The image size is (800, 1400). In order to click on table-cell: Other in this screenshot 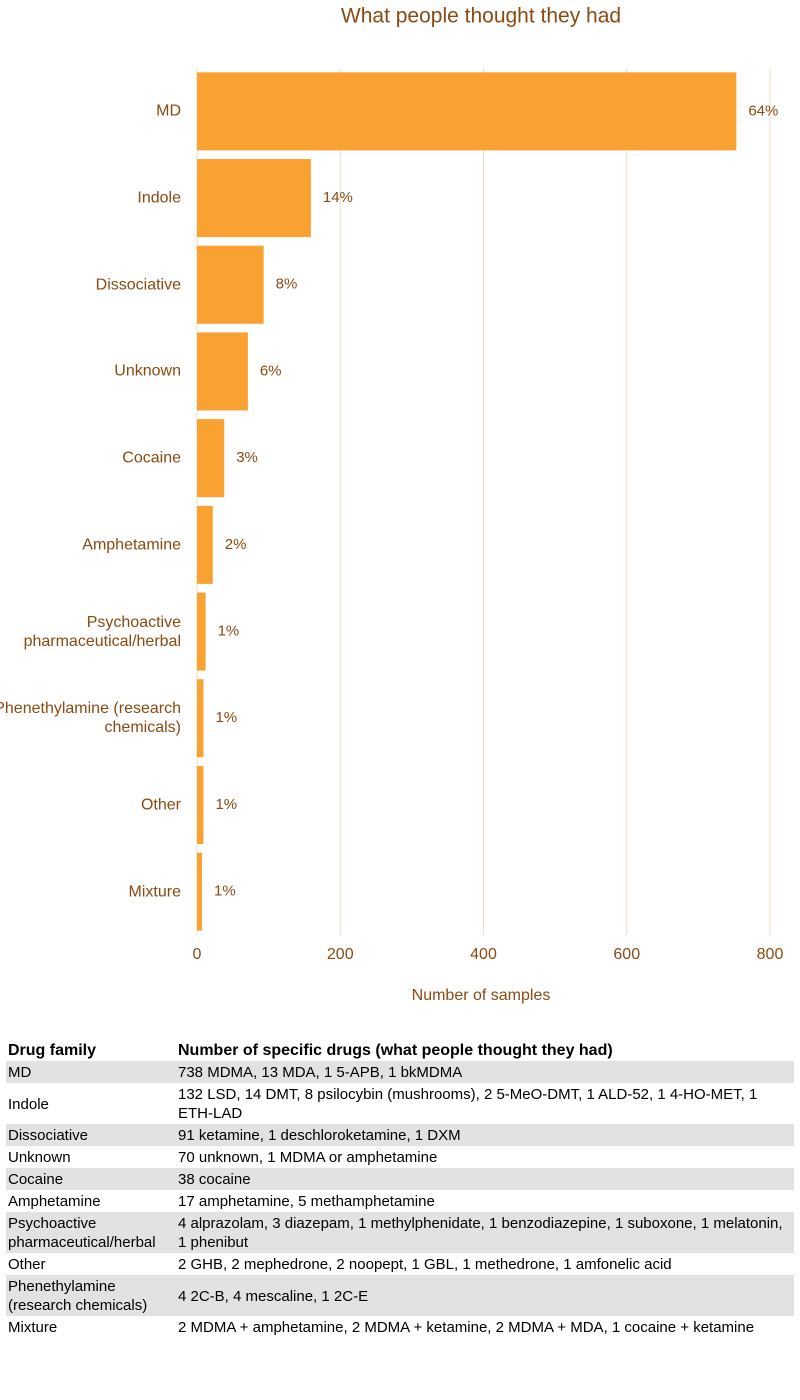, I will do `click(27, 1264)`.